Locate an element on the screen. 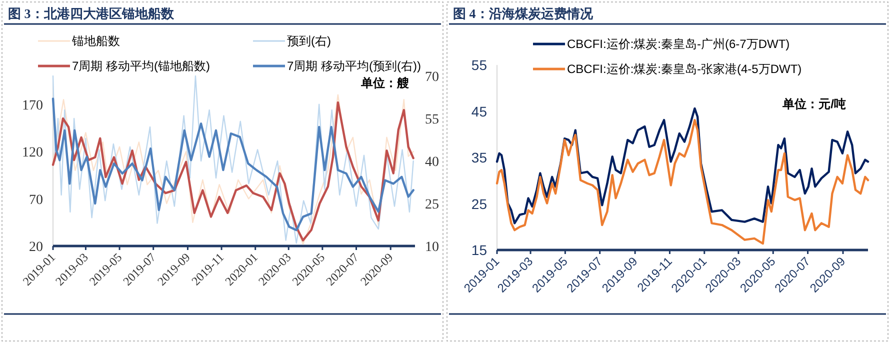 The height and width of the screenshot is (345, 890). chart-title: 图 3：北港四大港区锚地船数 is located at coordinates (91, 13).